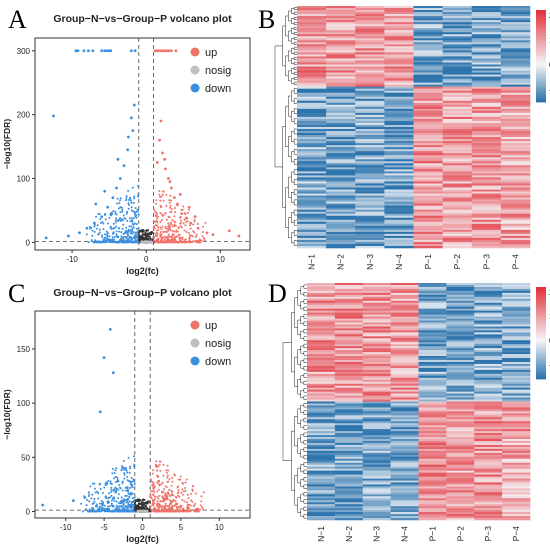  I want to click on data-point-nosig, so click(142, 511).